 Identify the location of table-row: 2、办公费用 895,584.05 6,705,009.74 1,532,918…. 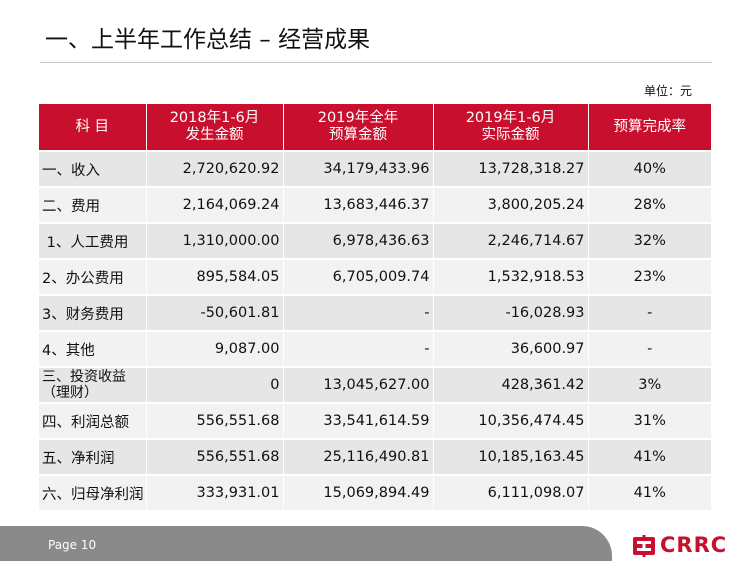
(375, 276).